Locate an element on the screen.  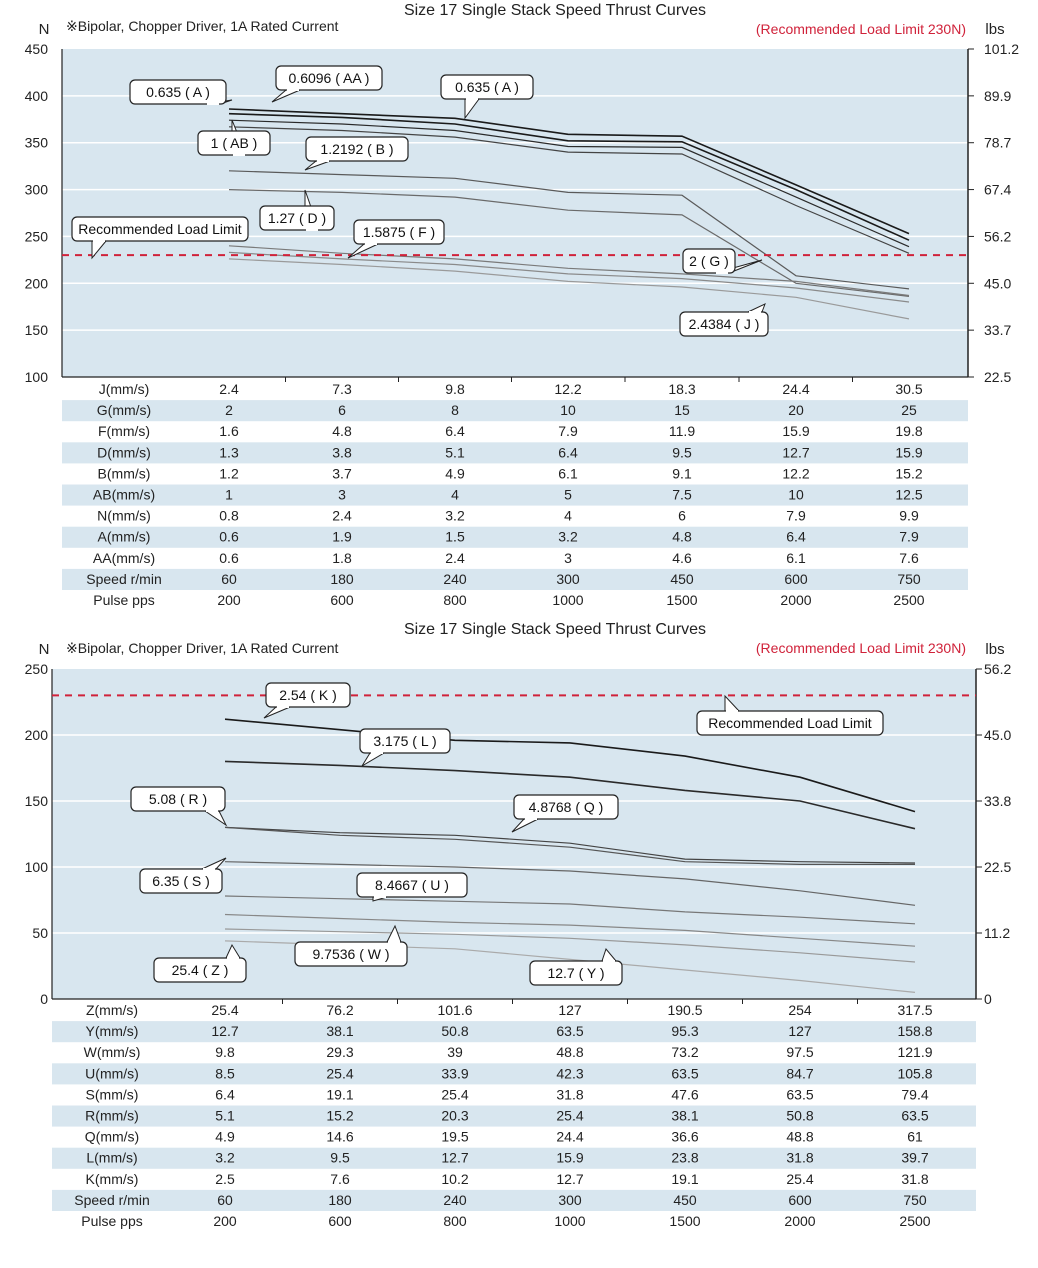
series-callout: 5.08 ( R ) is located at coordinates (179, 806).